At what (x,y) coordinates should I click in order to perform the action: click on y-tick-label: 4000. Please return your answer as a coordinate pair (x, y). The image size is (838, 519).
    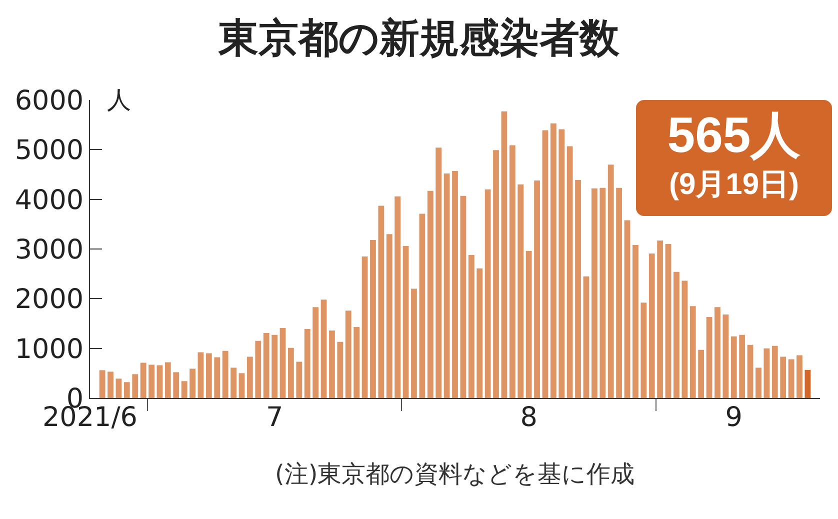
    Looking at the image, I should click on (49, 200).